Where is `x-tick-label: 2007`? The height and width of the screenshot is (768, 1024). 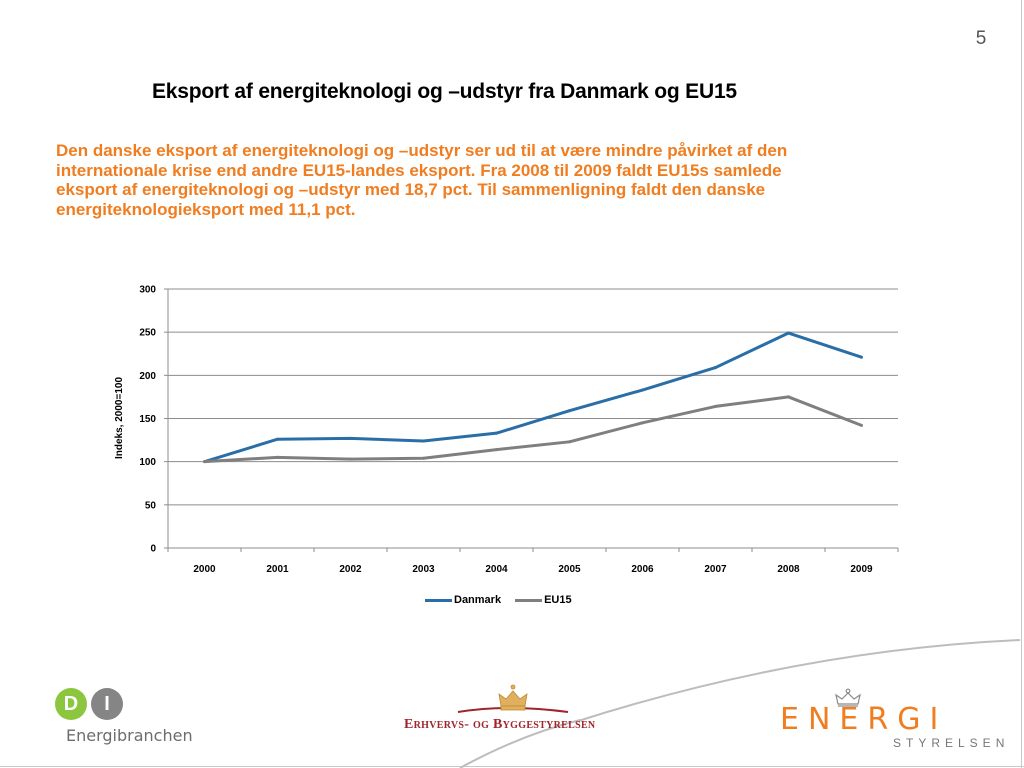
x-tick-label: 2007 is located at coordinates (715, 569).